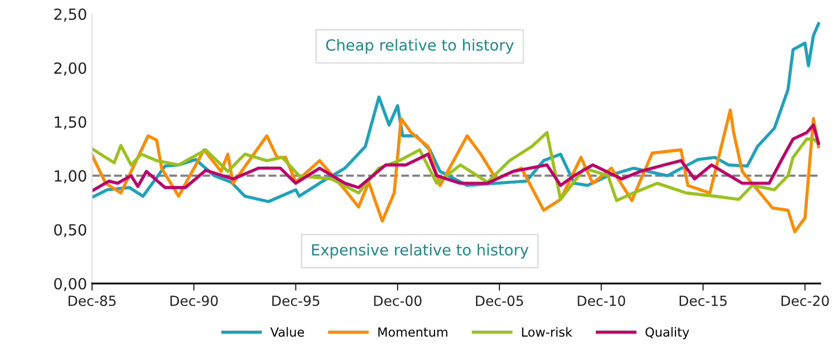  What do you see at coordinates (287, 332) in the screenshot?
I see `legend-label: Value` at bounding box center [287, 332].